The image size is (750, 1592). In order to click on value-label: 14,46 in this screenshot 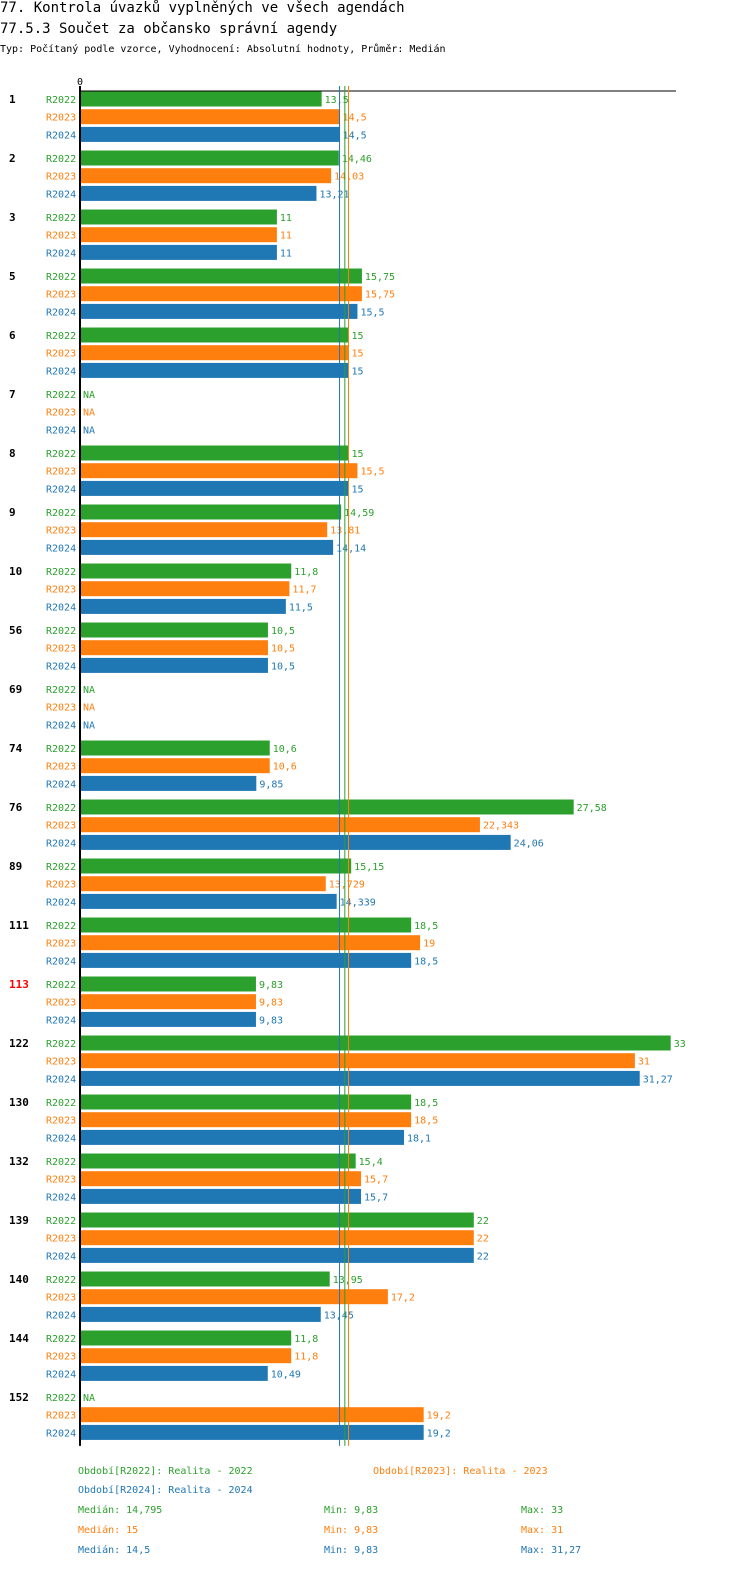, I will do `click(357, 159)`.